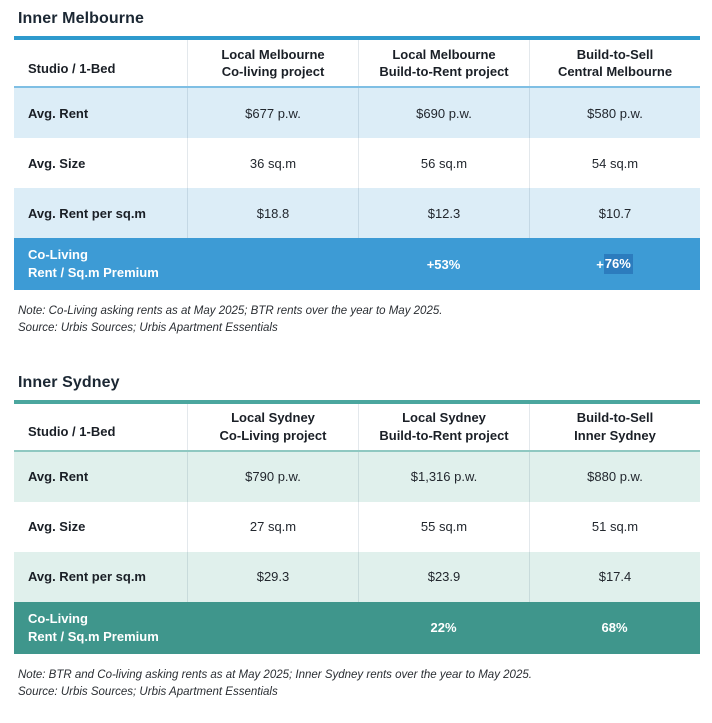 Image resolution: width=712 pixels, height=723 pixels. I want to click on premium-value-btr: +53%, so click(443, 264).